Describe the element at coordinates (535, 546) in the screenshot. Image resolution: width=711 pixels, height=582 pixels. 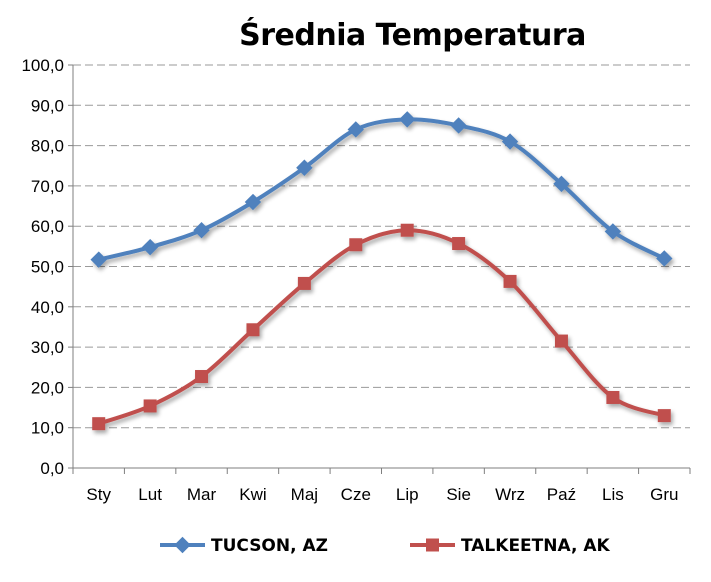
I see `legend-label: TALKEETNA, AK` at that location.